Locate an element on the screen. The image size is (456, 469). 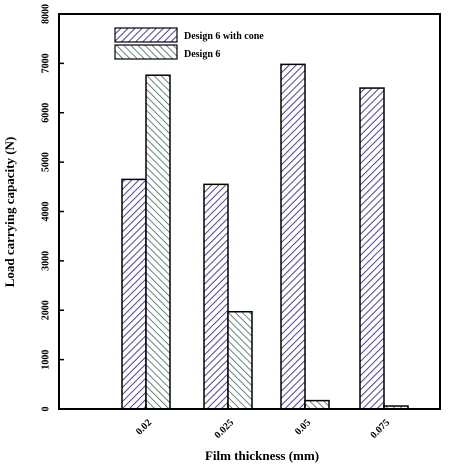
x-tick-label-0.05: 0.05 is located at coordinates (303, 427).